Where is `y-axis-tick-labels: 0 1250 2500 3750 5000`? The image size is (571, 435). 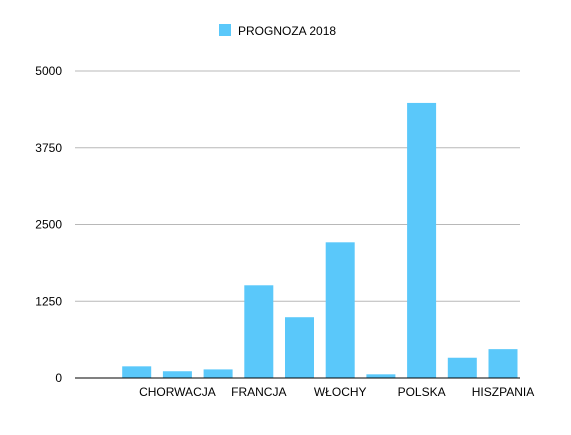
y-axis-tick-labels: 0 1250 2500 3750 5000 is located at coordinates (48, 224).